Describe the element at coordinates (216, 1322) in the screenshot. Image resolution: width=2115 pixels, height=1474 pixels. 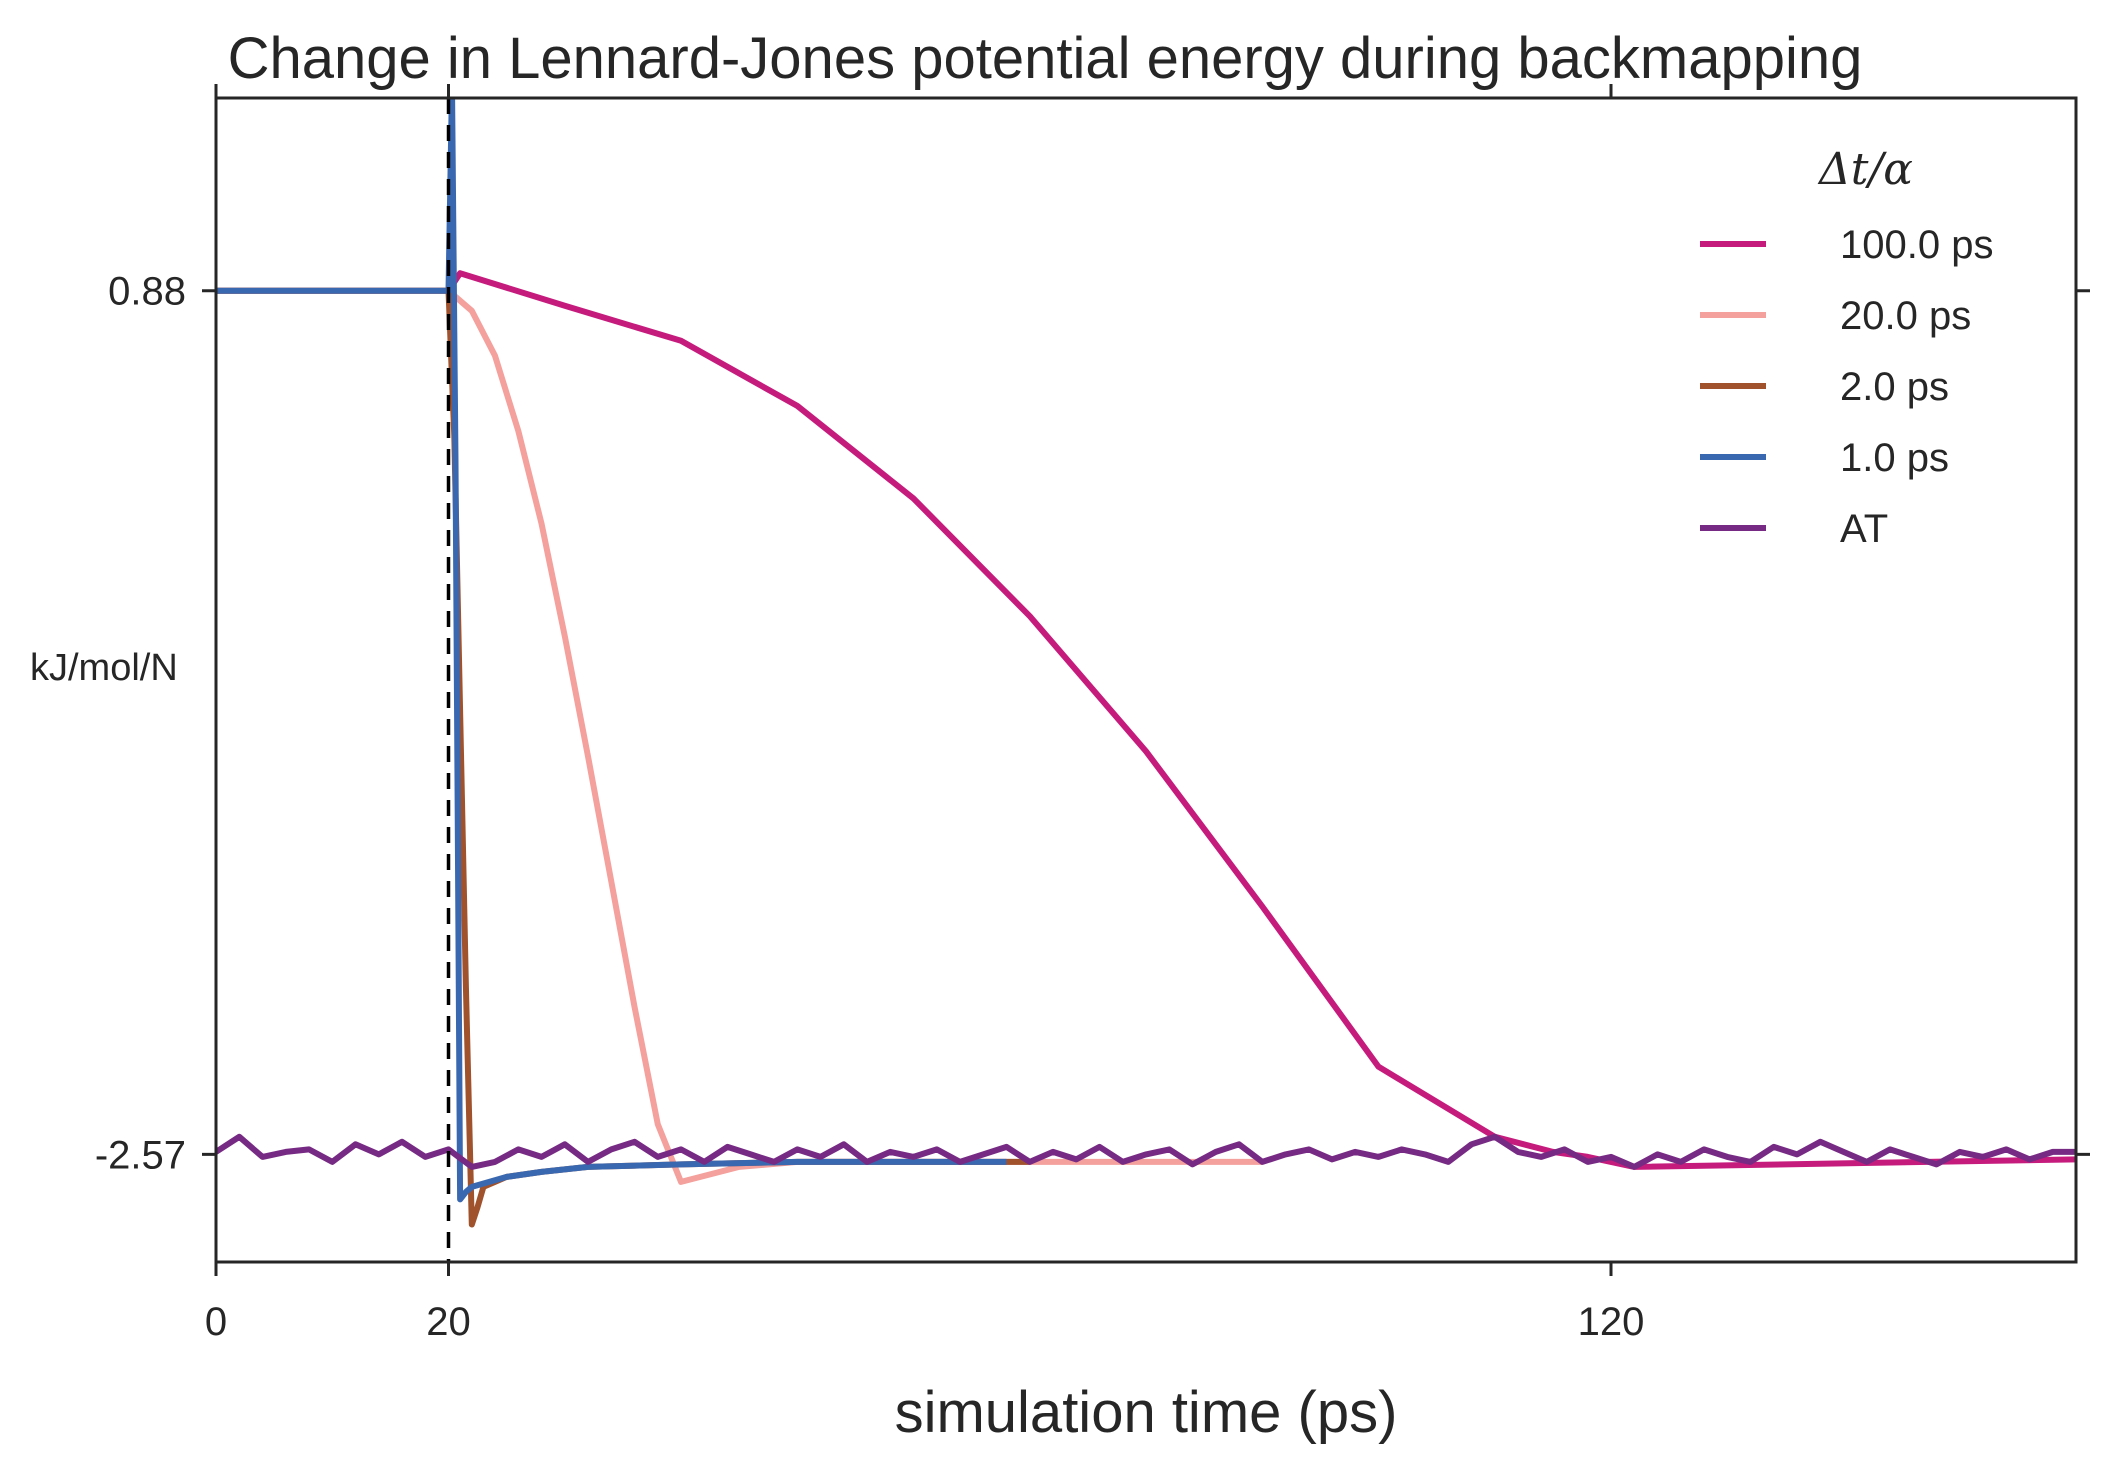
I see `x-tick-label-0: 0` at that location.